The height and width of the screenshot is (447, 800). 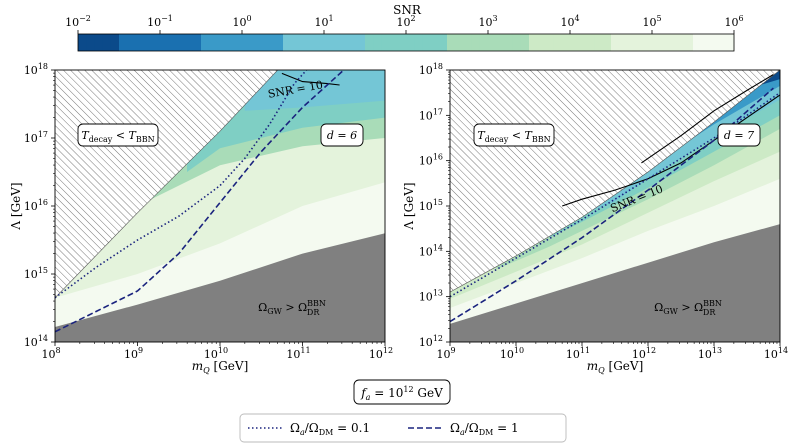 I want to click on colorbar-tick-label: 10², so click(x=405, y=21).